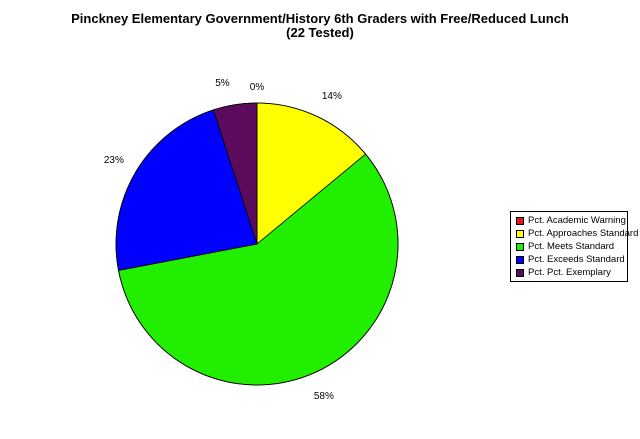  I want to click on slice-label-meets-standard: 58%, so click(324, 396).